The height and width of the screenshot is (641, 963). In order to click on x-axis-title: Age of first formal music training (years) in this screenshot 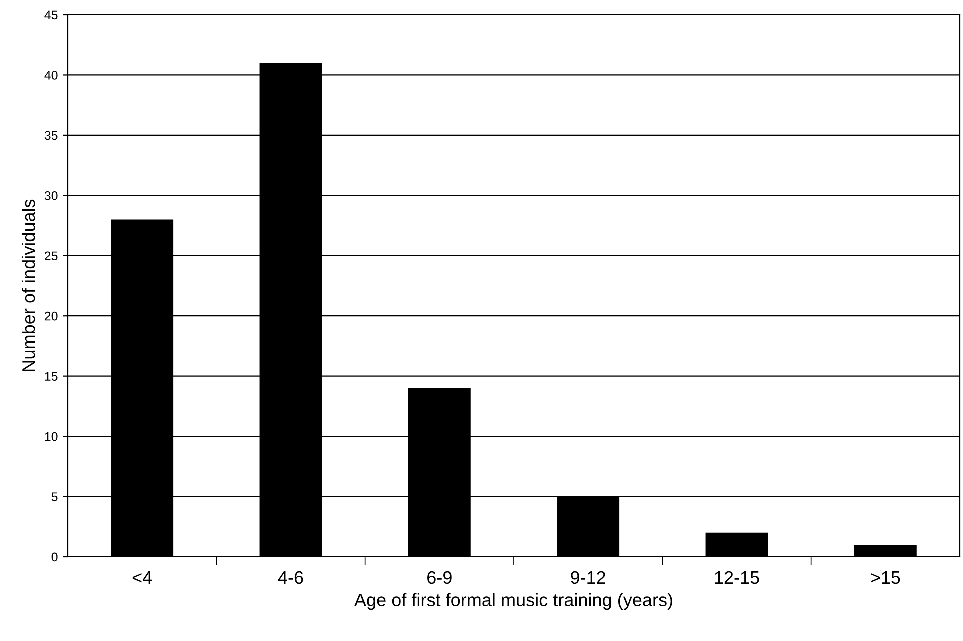, I will do `click(513, 601)`.